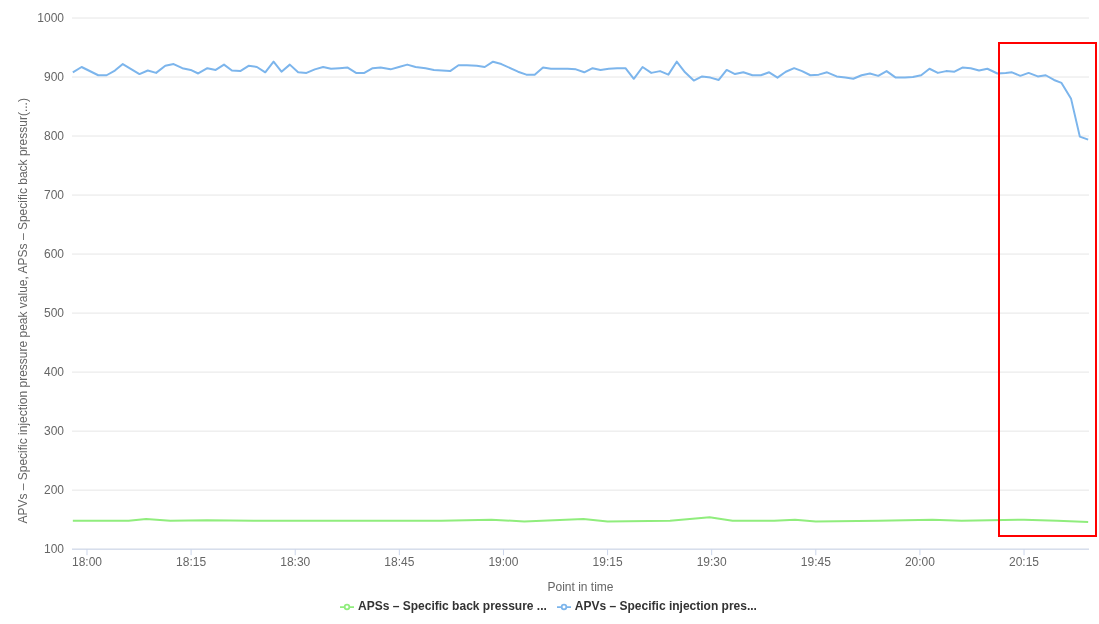  Describe the element at coordinates (87, 561) in the screenshot. I see `x-tick-label: 18:00` at that location.